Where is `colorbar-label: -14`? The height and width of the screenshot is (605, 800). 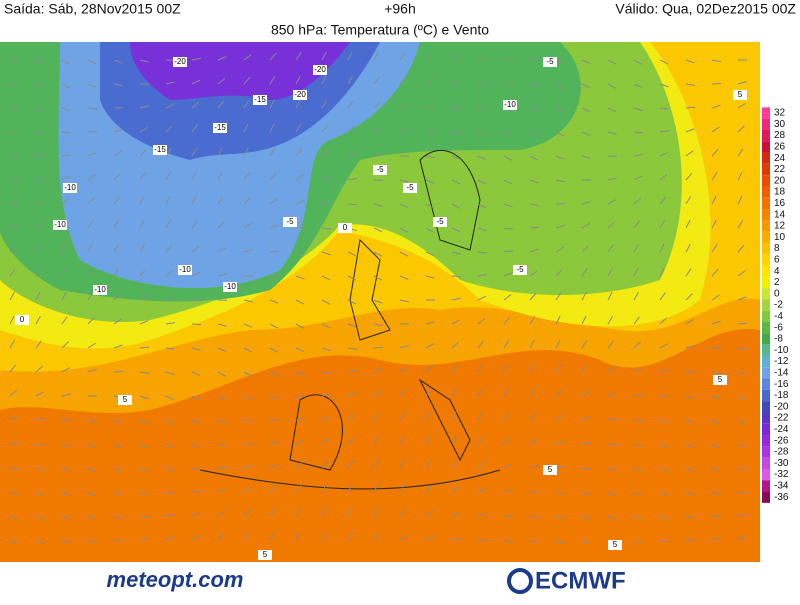 colorbar-label: -14 is located at coordinates (781, 373).